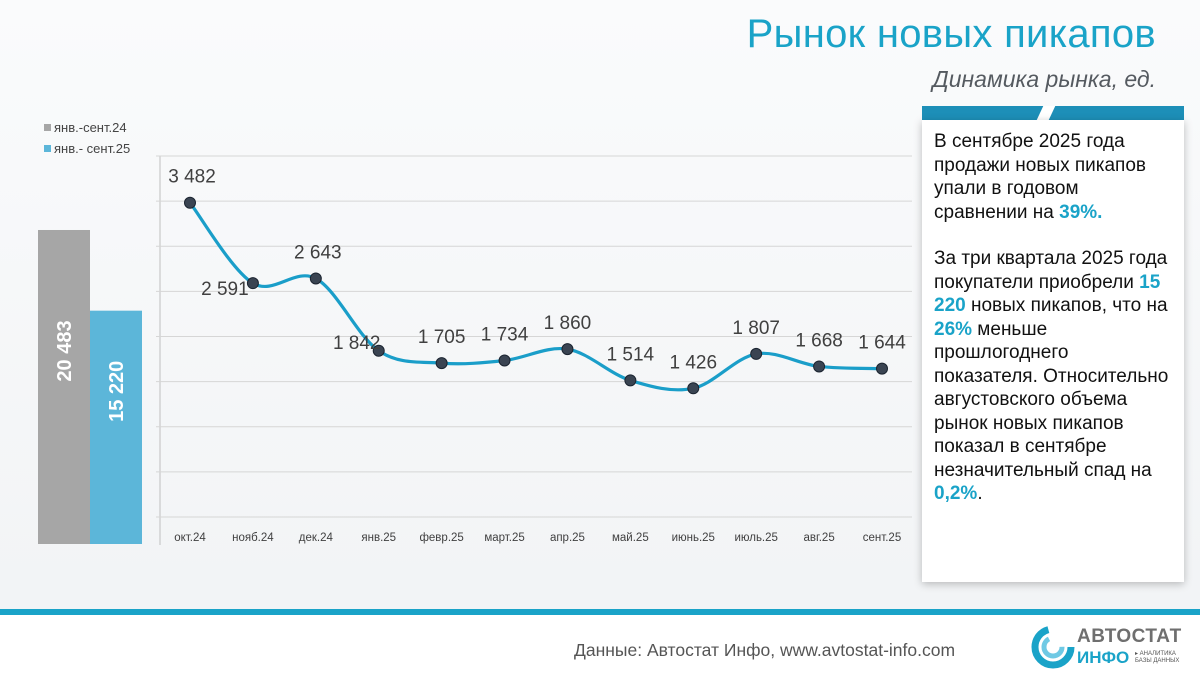 This screenshot has width=1200, height=678. What do you see at coordinates (92, 148) in the screenshot?
I see `legend-label-2025: янв.- сент.25` at bounding box center [92, 148].